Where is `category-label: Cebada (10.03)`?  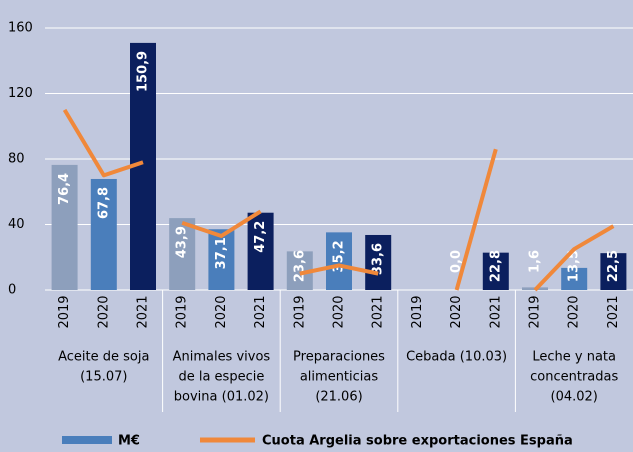 category-label: Cebada (10.03) is located at coordinates (456, 357).